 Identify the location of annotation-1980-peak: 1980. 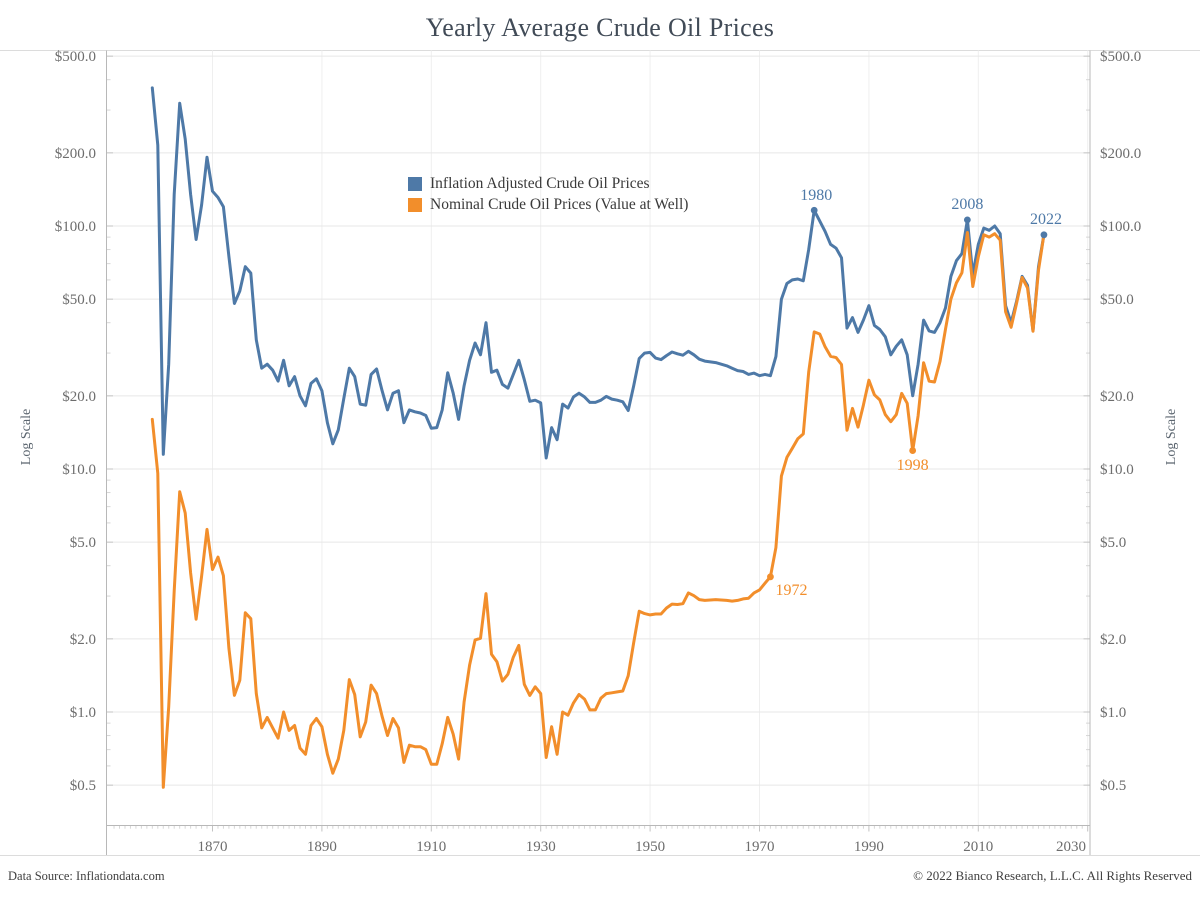
(816, 196).